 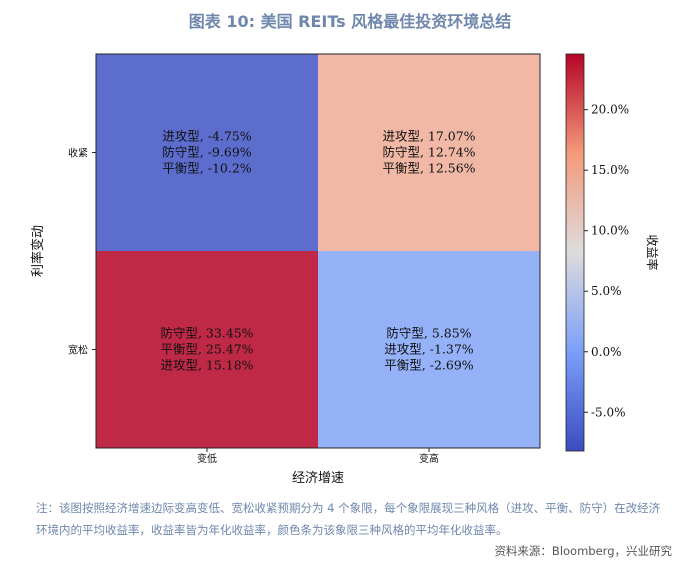 What do you see at coordinates (652, 252) in the screenshot?
I see `colorbar-label: 收益率` at bounding box center [652, 252].